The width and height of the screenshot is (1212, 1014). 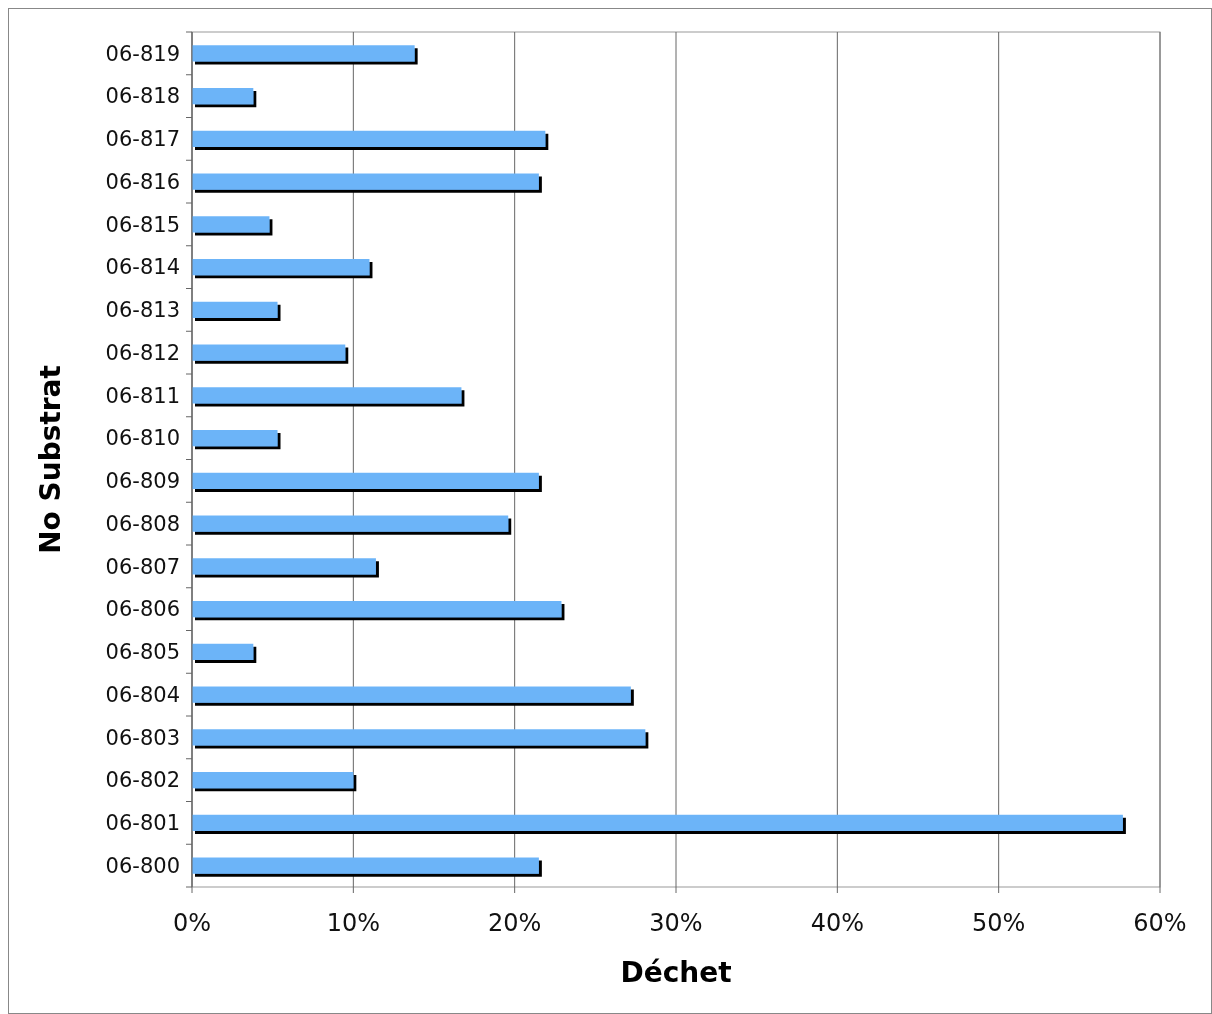 What do you see at coordinates (1160, 923) in the screenshot?
I see `x-tick-label: 60%` at bounding box center [1160, 923].